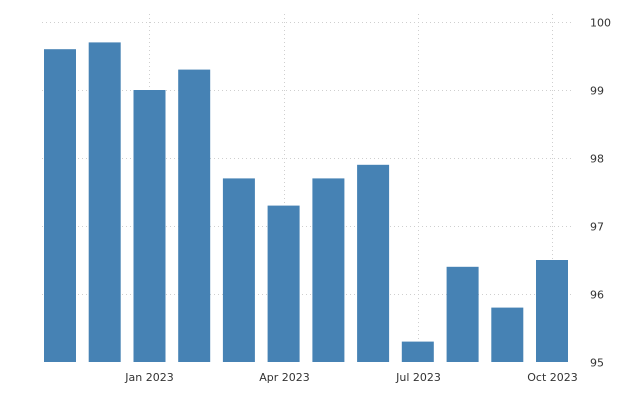 The height and width of the screenshot is (400, 640). I want to click on x-tick-label: Oct 2023, so click(552, 377).